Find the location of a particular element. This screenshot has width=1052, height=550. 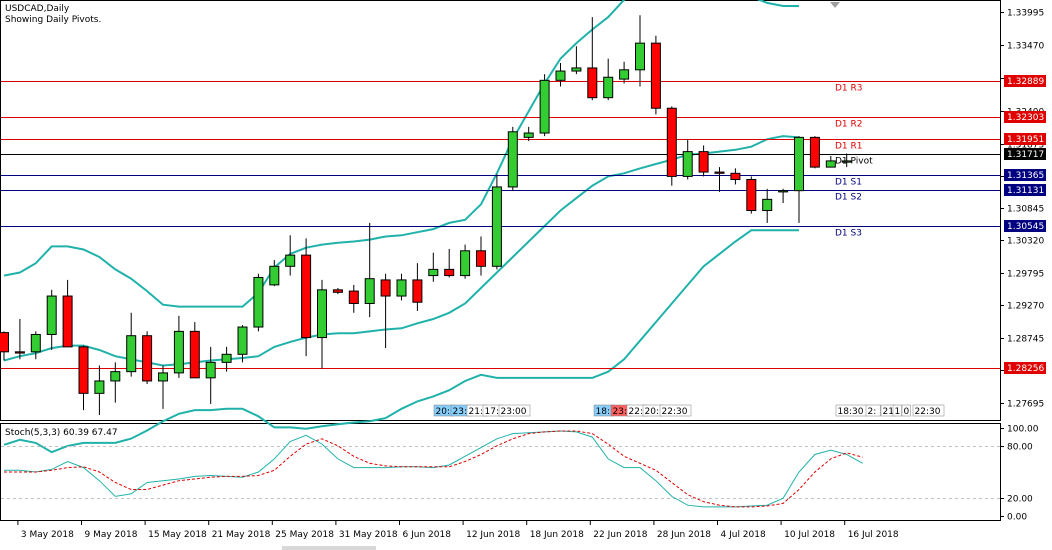

horizontal-scrollbar is located at coordinates (329, 548).